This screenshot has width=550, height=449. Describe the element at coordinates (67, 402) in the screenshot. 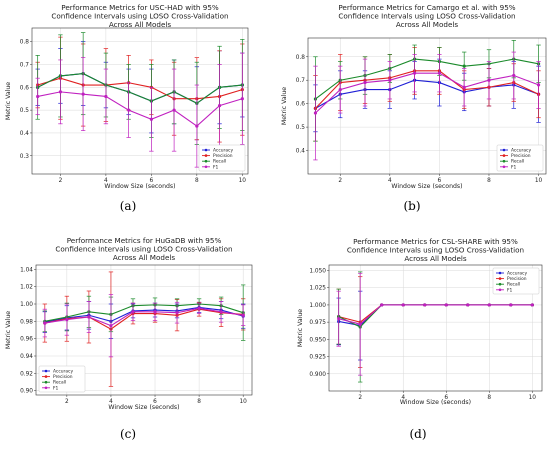

I see `x-tick-label: 2` at that location.